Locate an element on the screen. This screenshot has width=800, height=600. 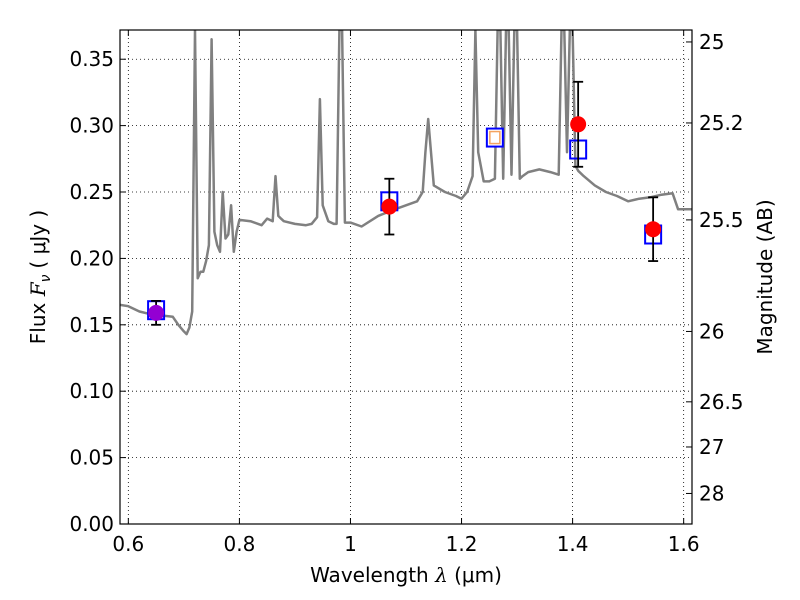
x-tick-label: 1 is located at coordinates (350, 544).